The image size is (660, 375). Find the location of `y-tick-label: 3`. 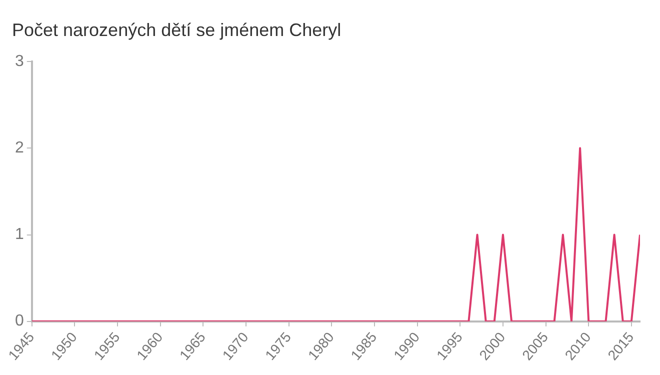

y-tick-label: 3 is located at coordinates (19, 61).